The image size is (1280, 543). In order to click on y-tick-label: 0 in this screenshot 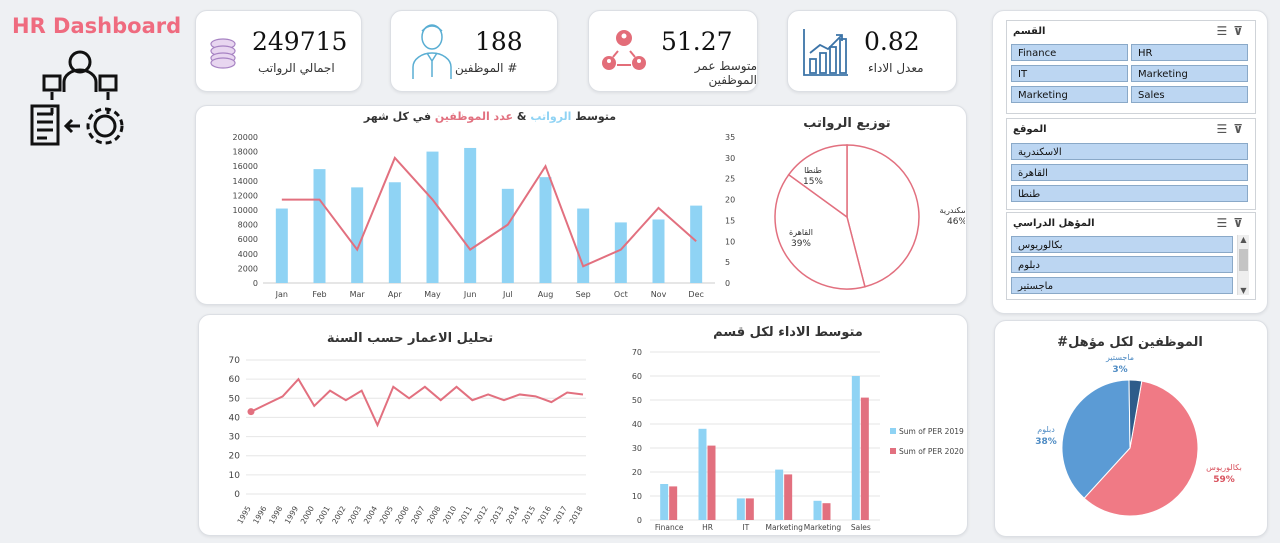, I will do `click(255, 283)`.